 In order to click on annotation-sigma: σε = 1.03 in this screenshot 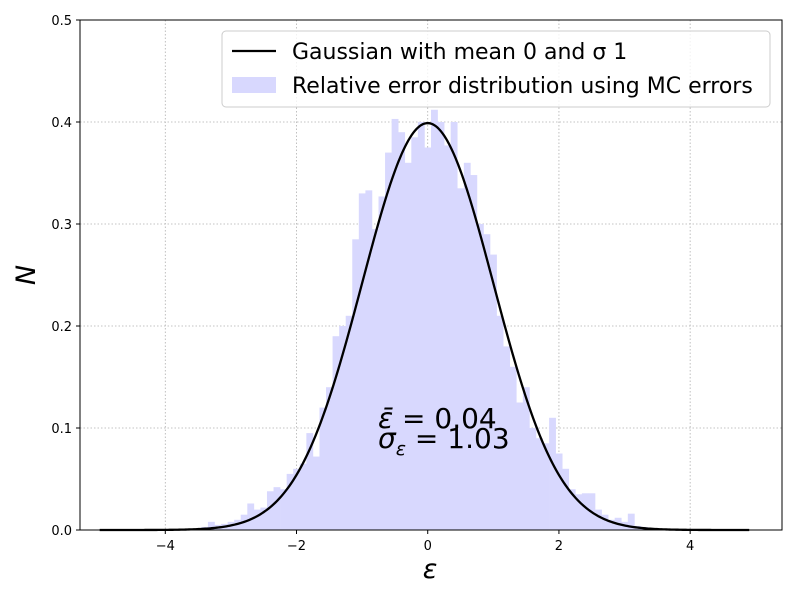, I will do `click(444, 441)`.